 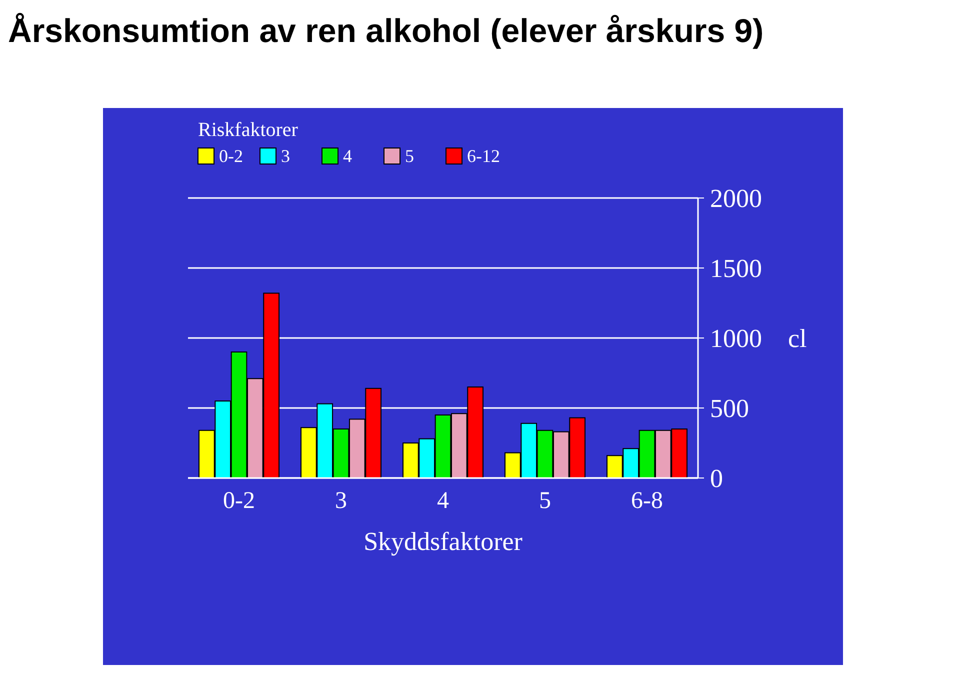 What do you see at coordinates (736, 199) in the screenshot?
I see `y-tick-label: 2000` at bounding box center [736, 199].